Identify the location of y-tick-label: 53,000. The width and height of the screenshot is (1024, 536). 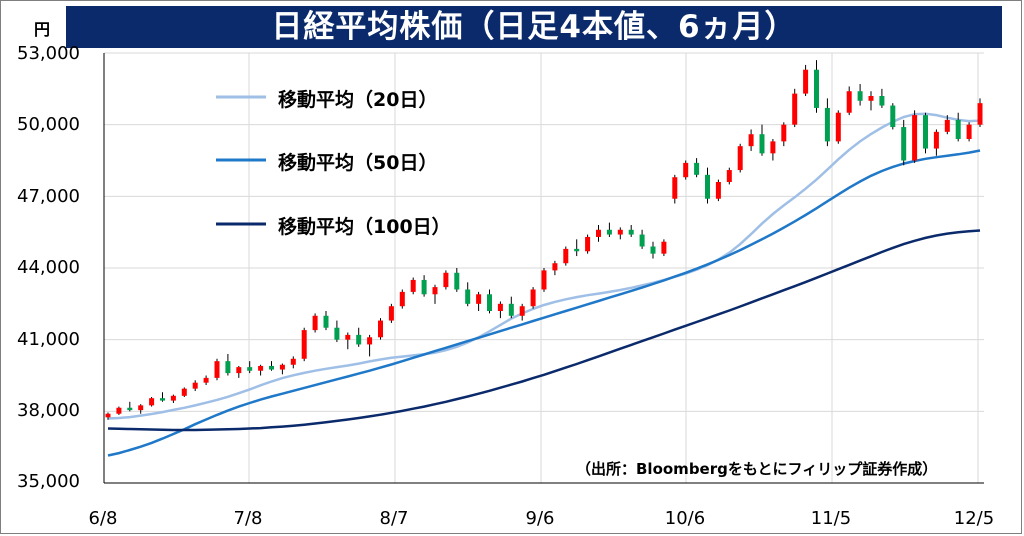
(48, 53).